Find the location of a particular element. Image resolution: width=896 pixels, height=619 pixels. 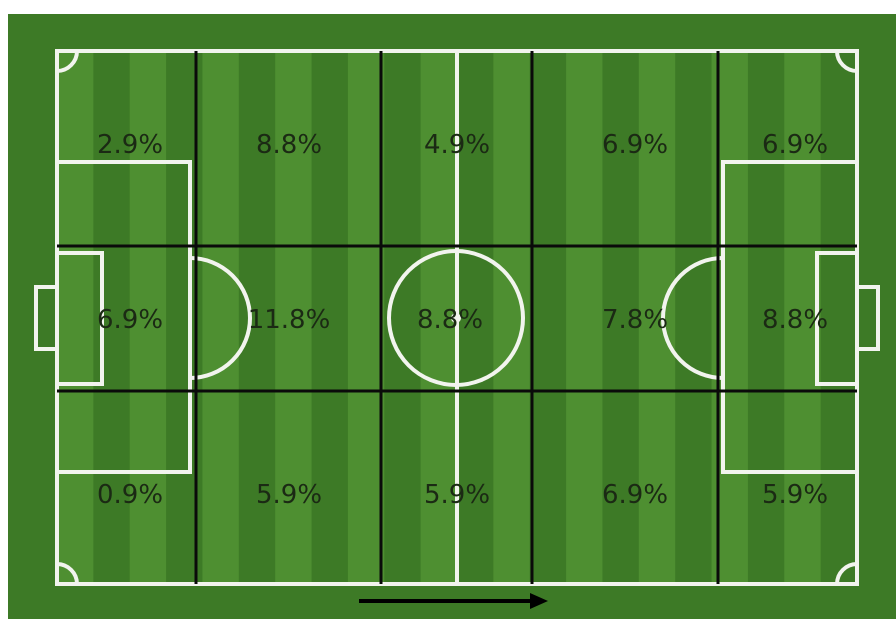

right-goal is located at coordinates (867, 318).